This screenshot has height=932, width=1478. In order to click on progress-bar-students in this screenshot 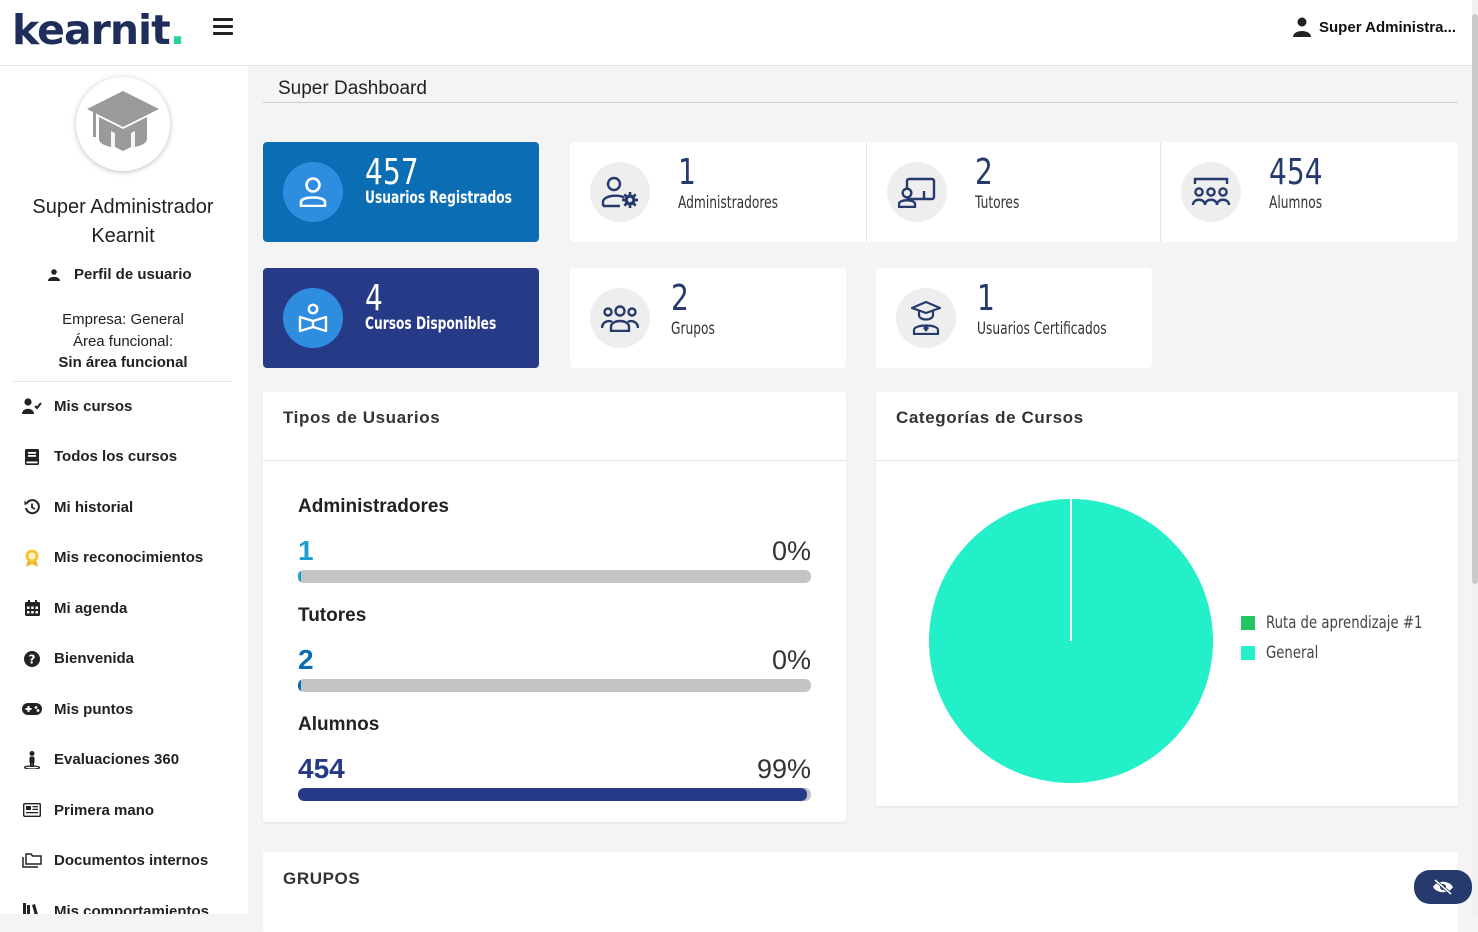, I will do `click(554, 794)`.